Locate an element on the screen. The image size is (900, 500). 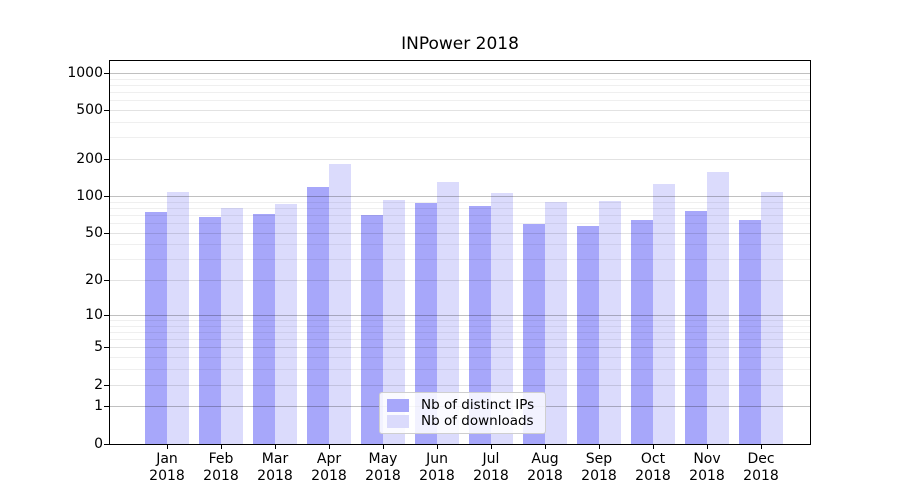
legend-item-downloads: Nb of downloads is located at coordinates (462, 421).